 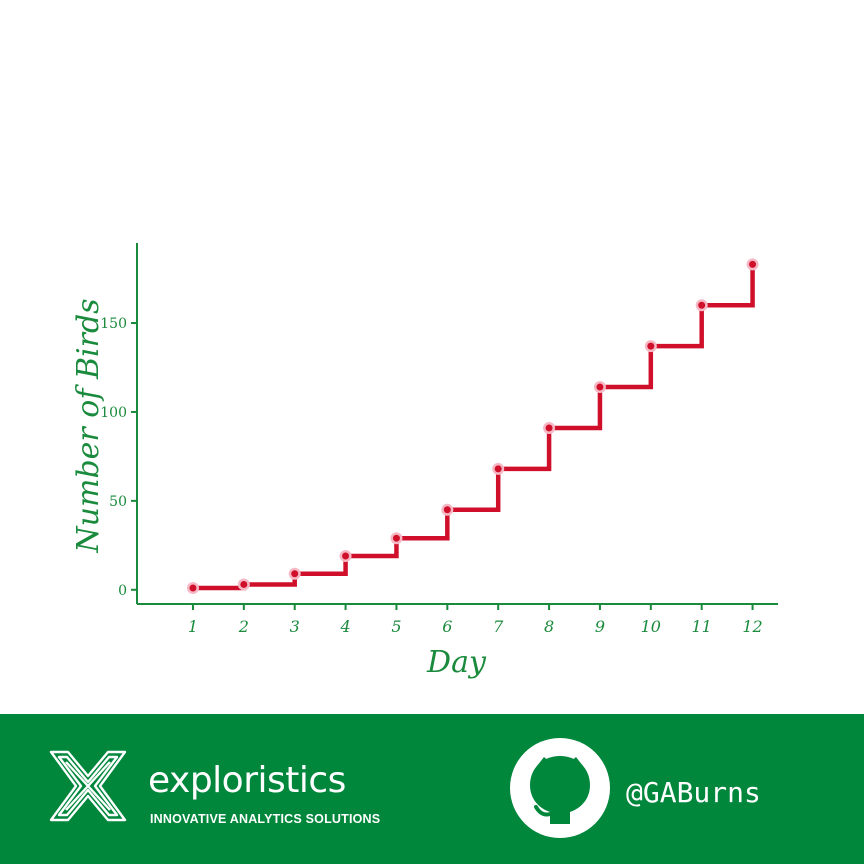 I want to click on x-tick-label: 9, so click(x=600, y=626).